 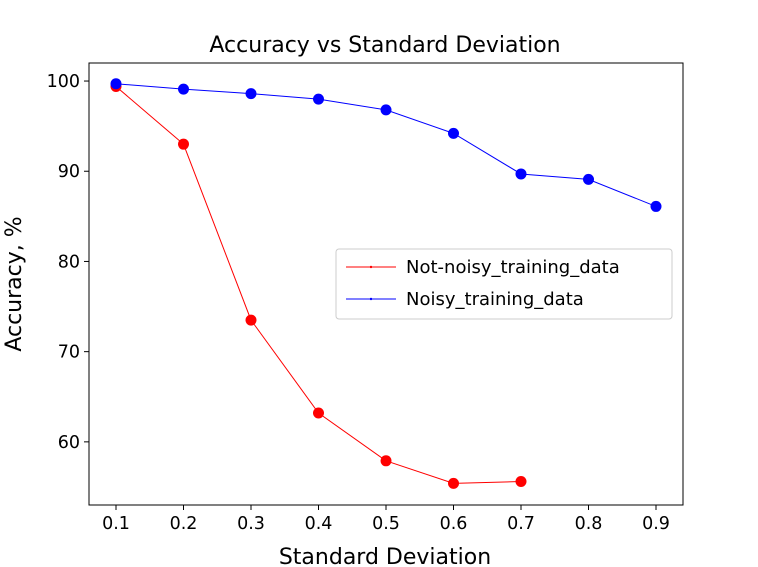 I want to click on x-tick-label: 0.8, so click(x=589, y=524).